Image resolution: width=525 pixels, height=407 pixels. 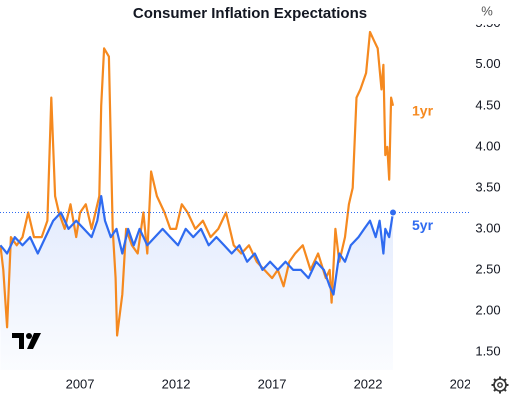 What do you see at coordinates (487, 22) in the screenshot?
I see `y-tick-label: 5.50` at bounding box center [487, 22].